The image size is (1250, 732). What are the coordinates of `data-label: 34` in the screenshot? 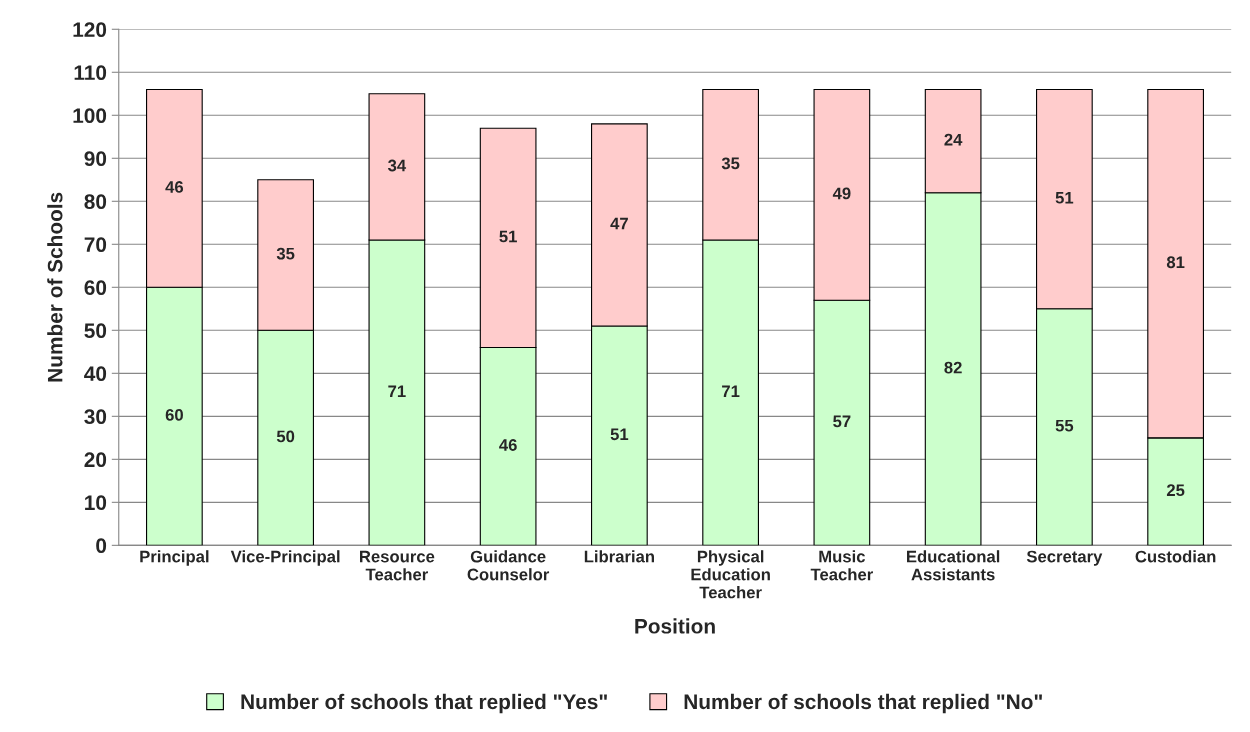 It's located at (397, 165).